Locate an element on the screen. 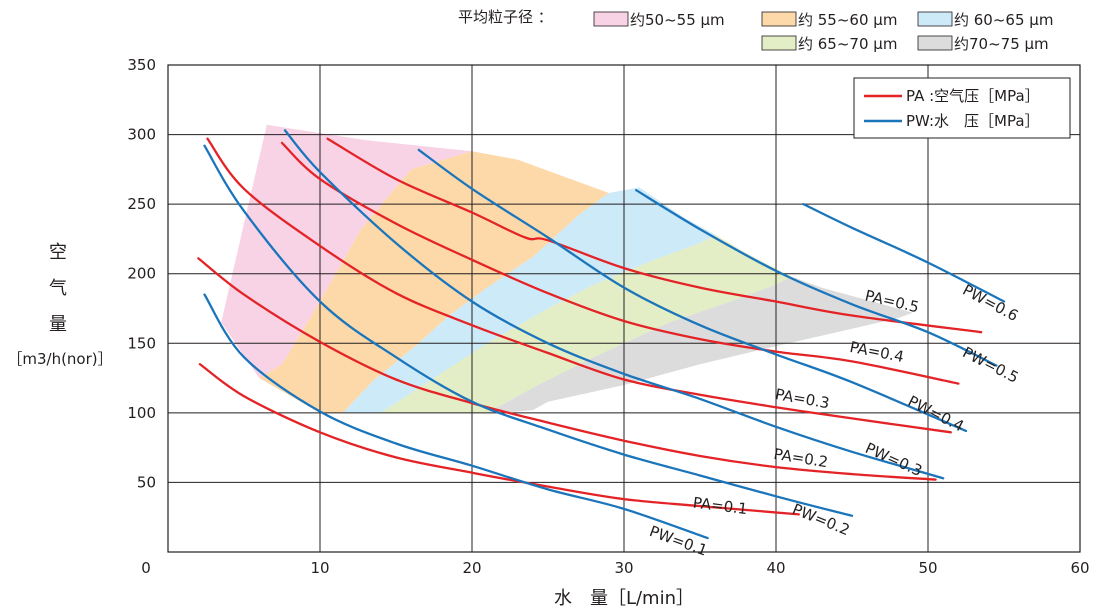 Image resolution: width=1099 pixels, height=613 pixels. y-tick-label-250: 250 is located at coordinates (141, 204).